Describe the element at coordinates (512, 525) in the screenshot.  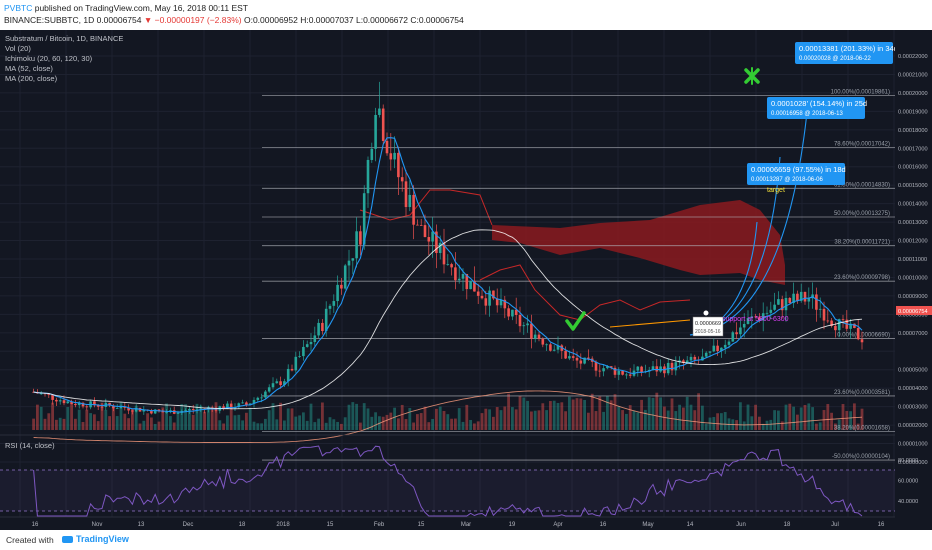
I see `time-tick-label: 19` at that location.